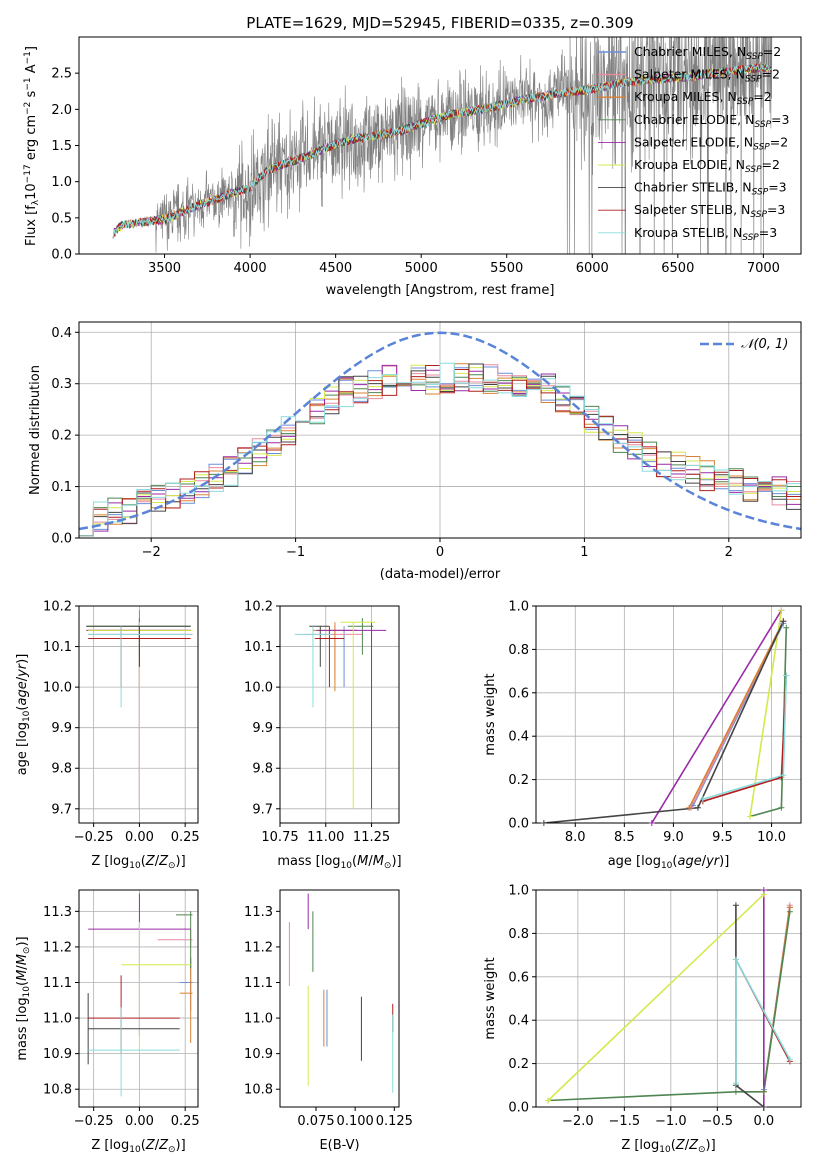 The height and width of the screenshot is (1170, 819). I want to click on x-tick-label: 9.0, so click(673, 837).